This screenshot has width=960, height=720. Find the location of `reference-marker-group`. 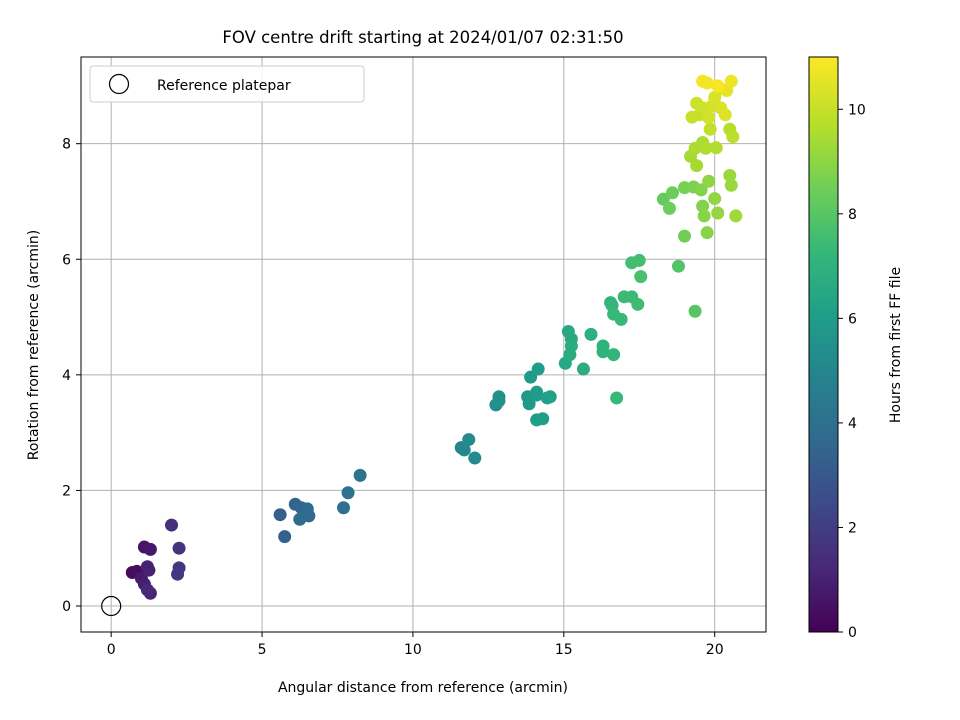

reference-marker-group is located at coordinates (111, 606).